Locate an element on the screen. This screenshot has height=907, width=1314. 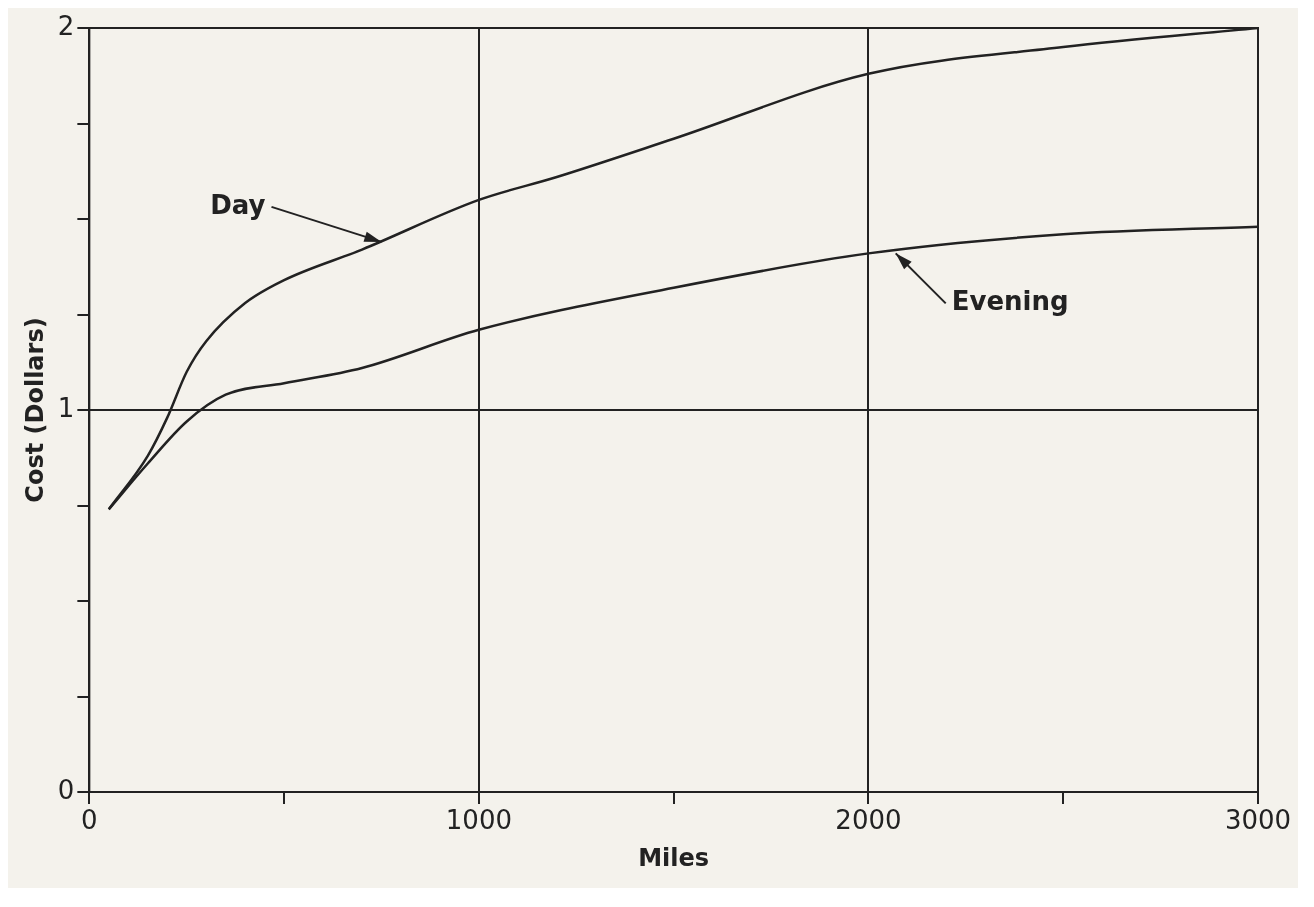
y-tick-label: 1 is located at coordinates (66, 407).